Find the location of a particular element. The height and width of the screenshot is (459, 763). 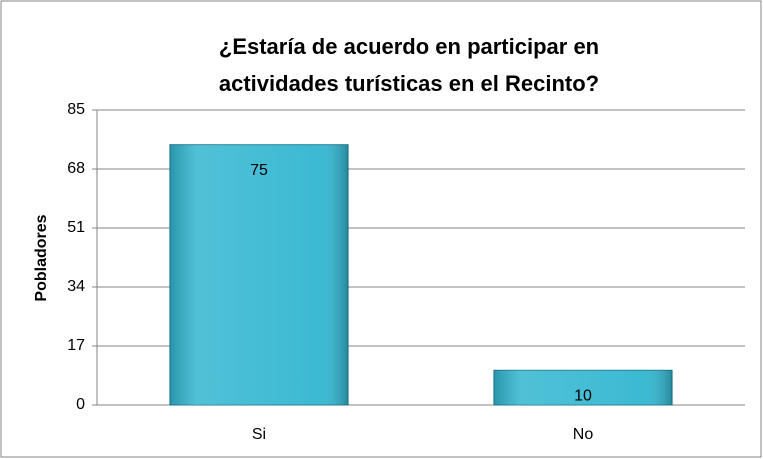

y-tick-label: 68 is located at coordinates (76, 168).